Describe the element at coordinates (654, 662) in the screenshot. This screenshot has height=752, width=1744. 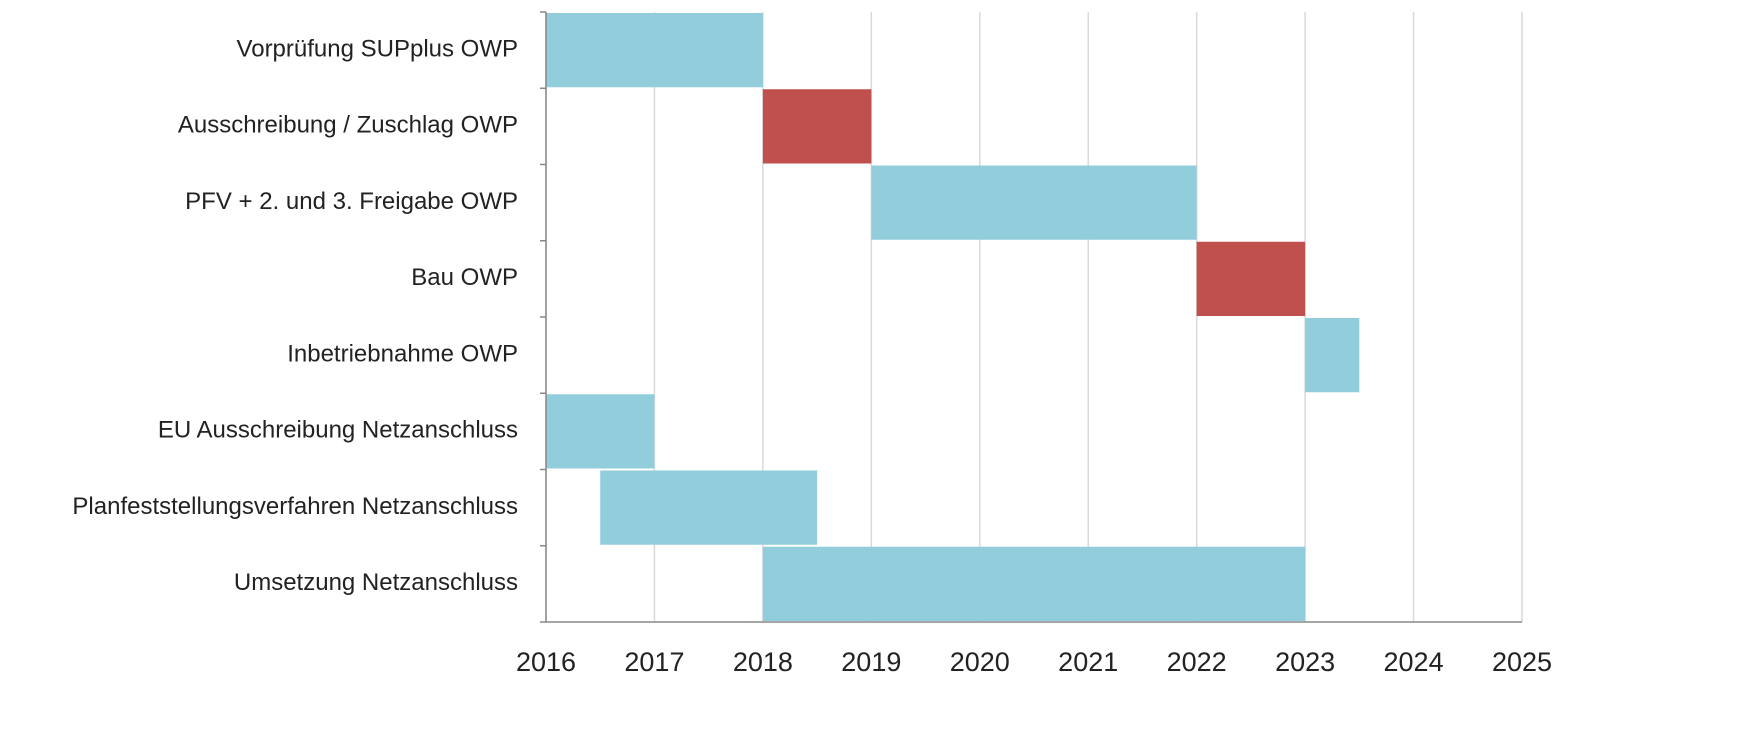
I see `x-tick-label: 2017` at that location.